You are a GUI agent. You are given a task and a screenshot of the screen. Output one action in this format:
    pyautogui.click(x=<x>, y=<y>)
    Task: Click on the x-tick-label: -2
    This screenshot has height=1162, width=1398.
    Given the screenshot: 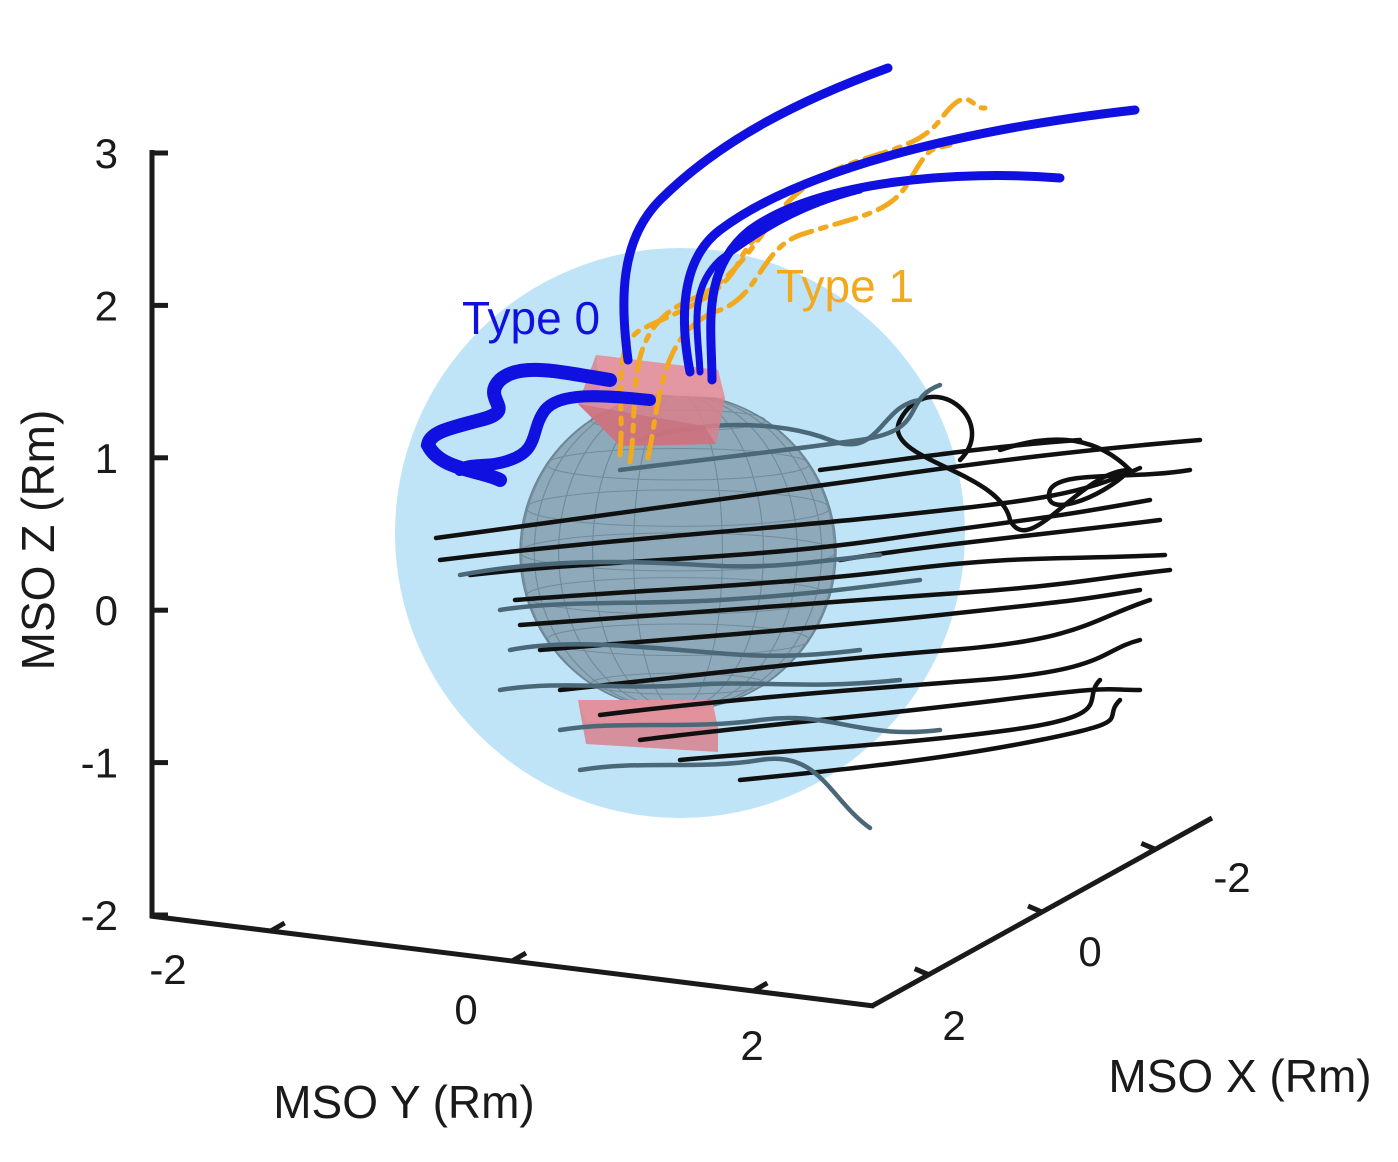 What is the action you would take?
    pyautogui.click(x=1231, y=877)
    